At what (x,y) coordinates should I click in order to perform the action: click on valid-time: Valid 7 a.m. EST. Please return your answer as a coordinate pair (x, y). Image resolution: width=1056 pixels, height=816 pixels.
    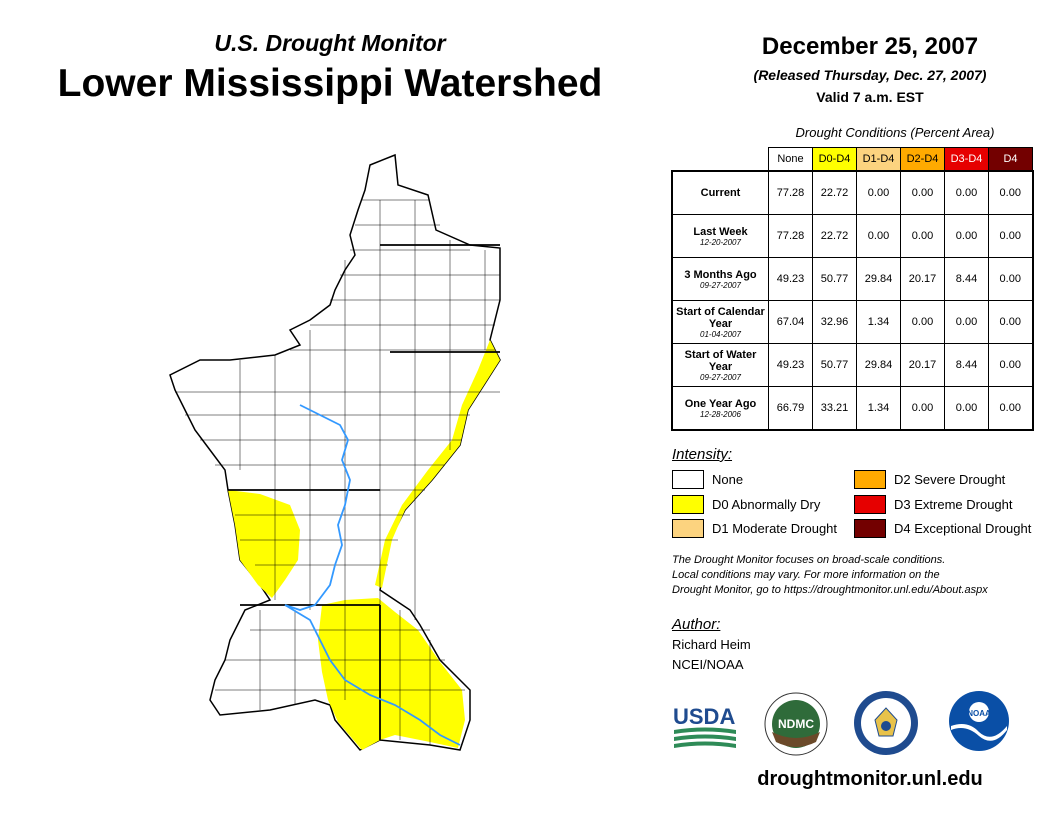
    Looking at the image, I should click on (870, 97).